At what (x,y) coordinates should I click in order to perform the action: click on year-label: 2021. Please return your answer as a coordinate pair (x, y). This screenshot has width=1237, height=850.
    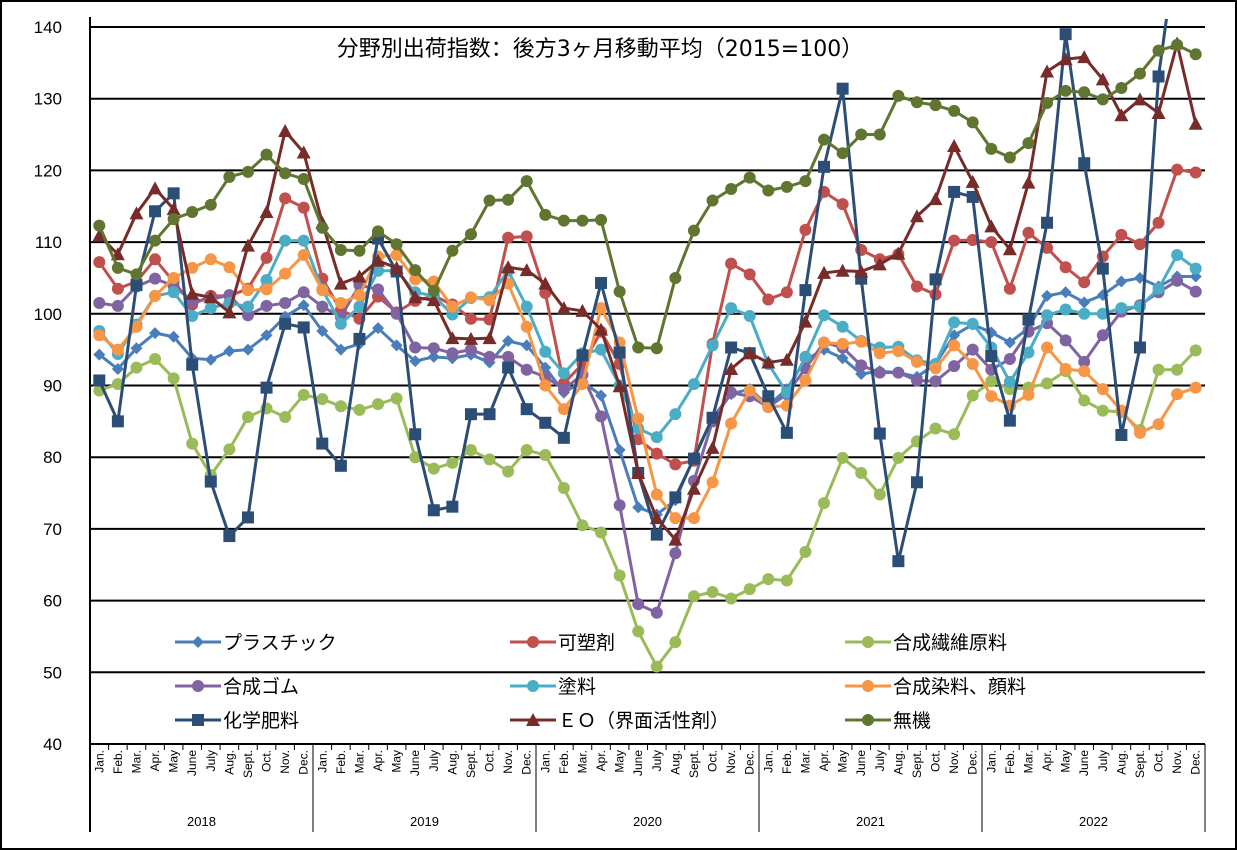
    Looking at the image, I should click on (870, 821).